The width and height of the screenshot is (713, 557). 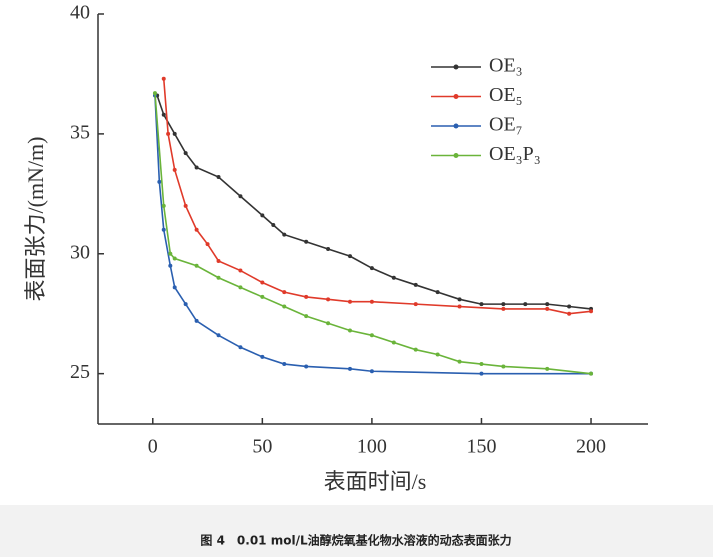 I want to click on y-tick-label: 30, so click(x=80, y=252).